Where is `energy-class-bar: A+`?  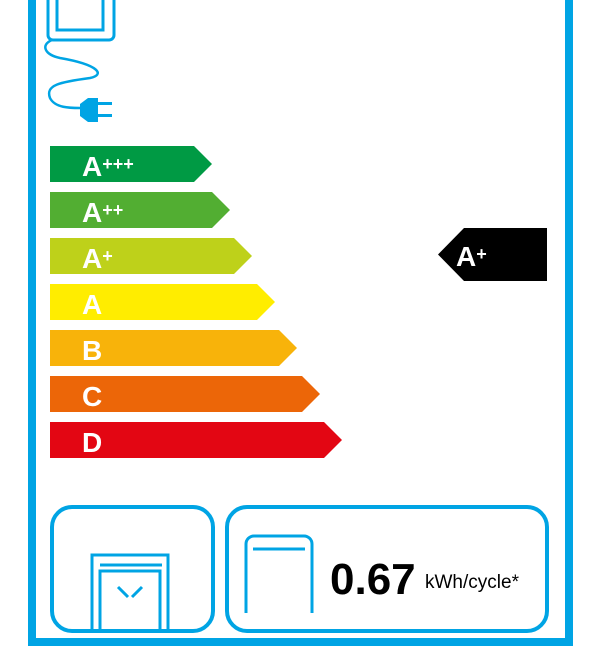 energy-class-bar: A+ is located at coordinates (151, 256).